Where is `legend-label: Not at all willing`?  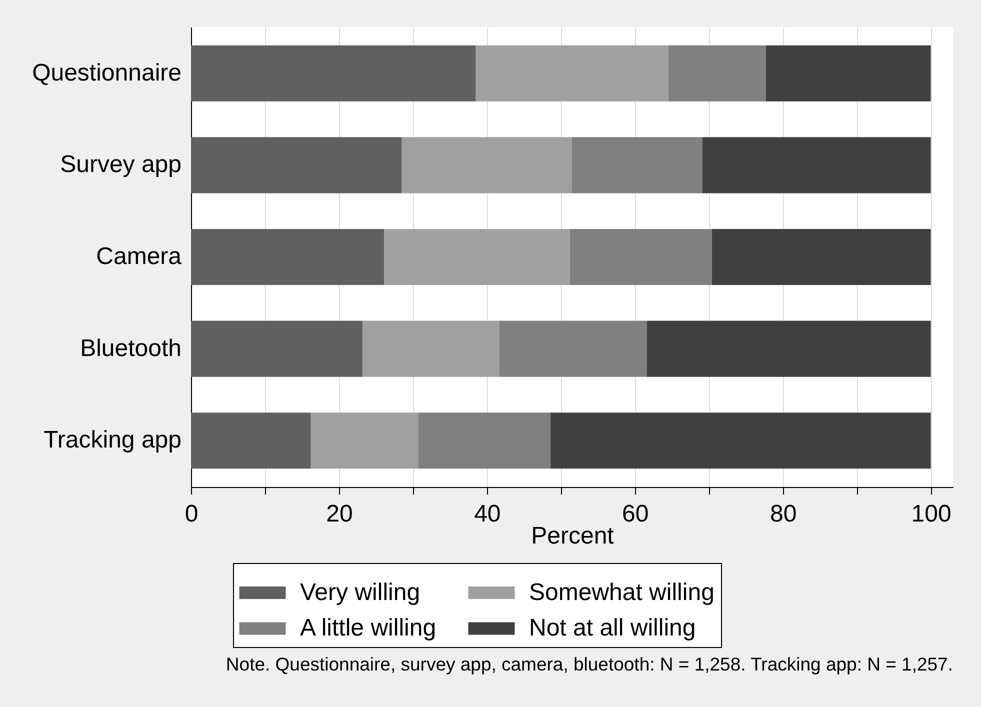 legend-label: Not at all willing is located at coordinates (612, 628).